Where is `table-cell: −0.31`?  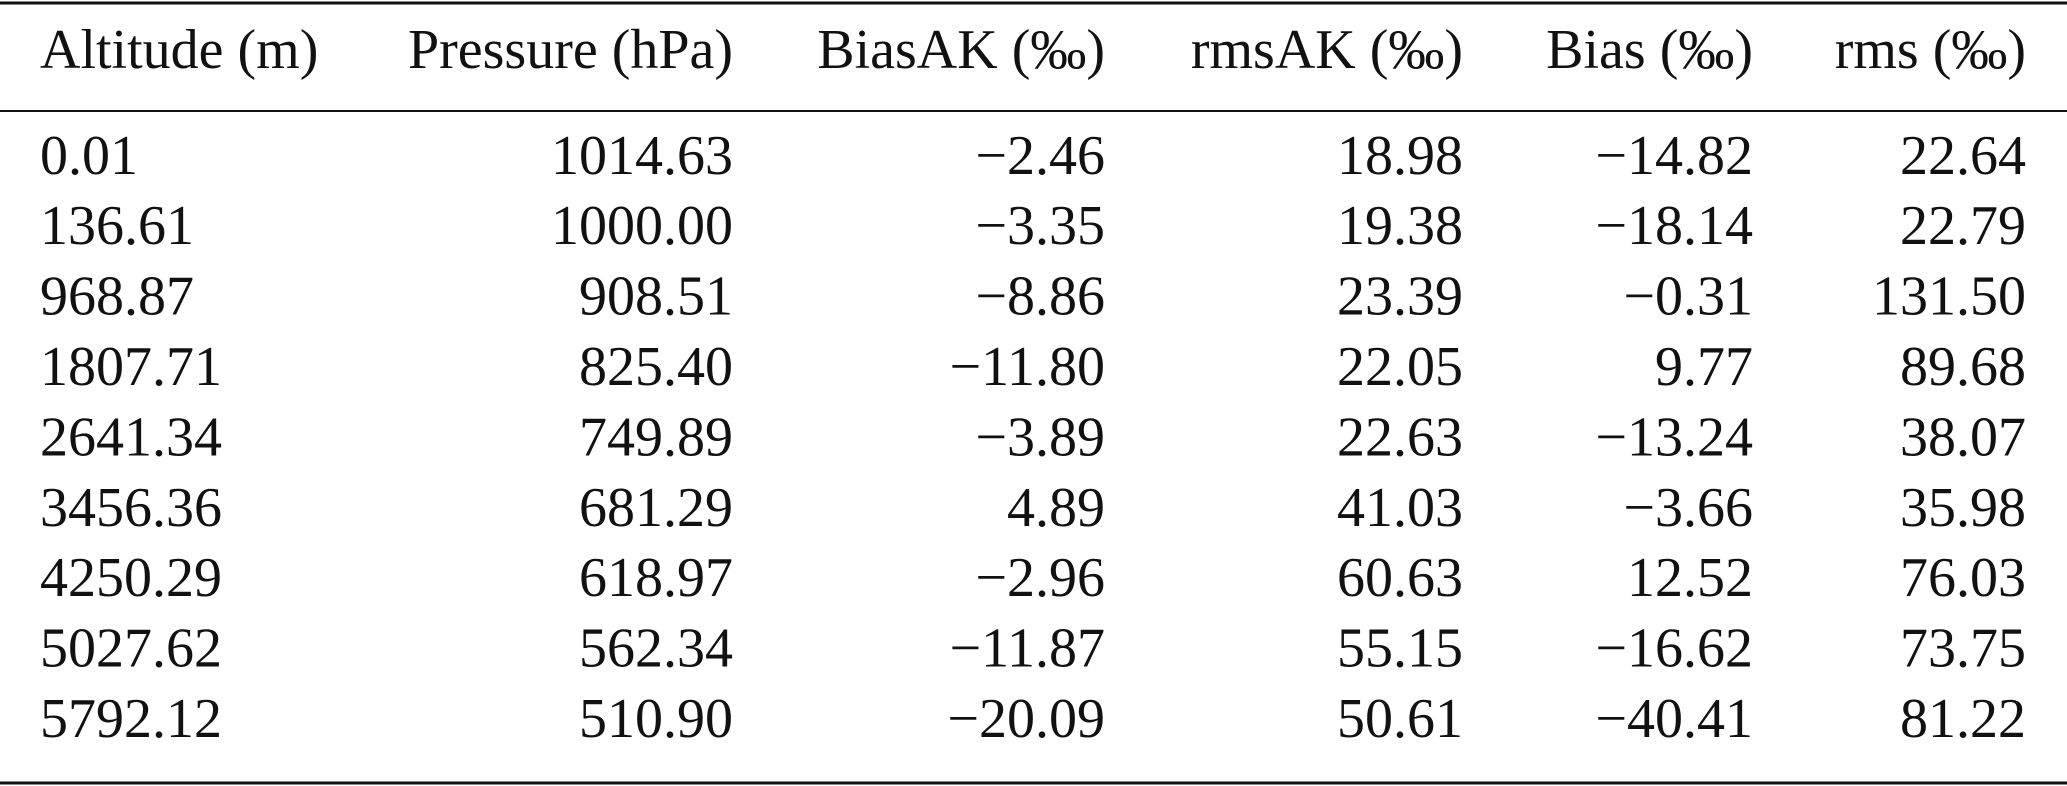 table-cell: −0.31 is located at coordinates (1688, 297).